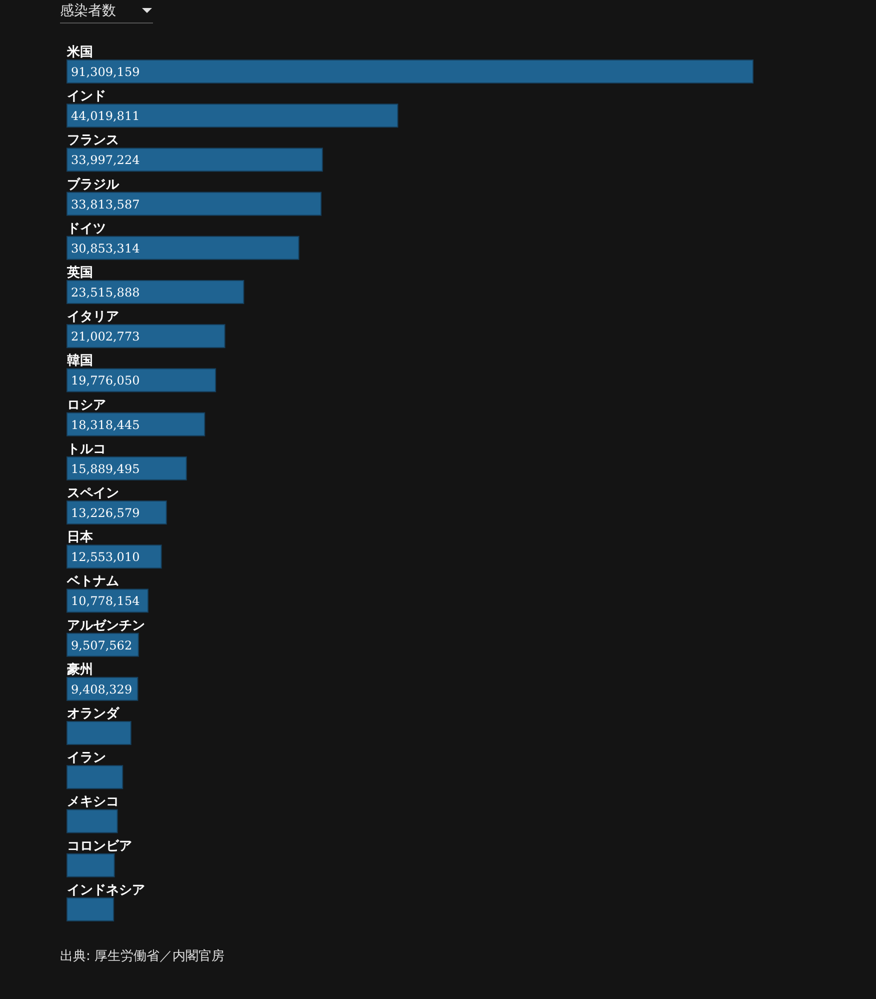  What do you see at coordinates (101, 645) in the screenshot?
I see `data-label: 9,507,562` at bounding box center [101, 645].